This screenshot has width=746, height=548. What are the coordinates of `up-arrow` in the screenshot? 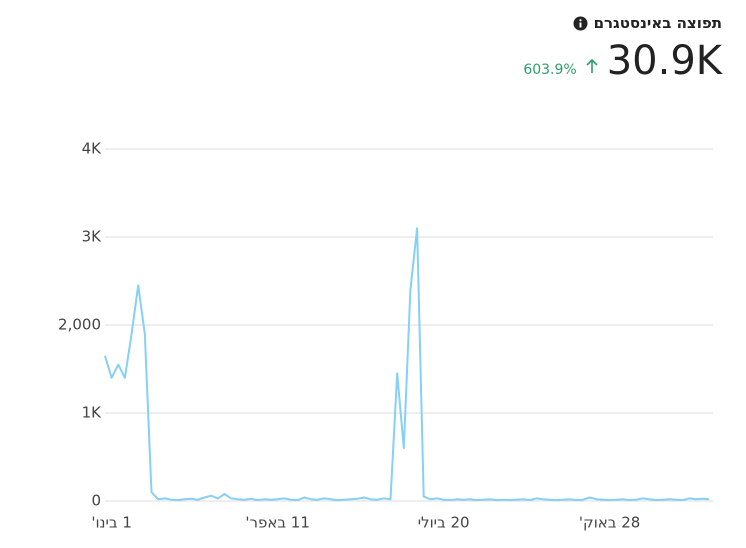 It's located at (592, 65).